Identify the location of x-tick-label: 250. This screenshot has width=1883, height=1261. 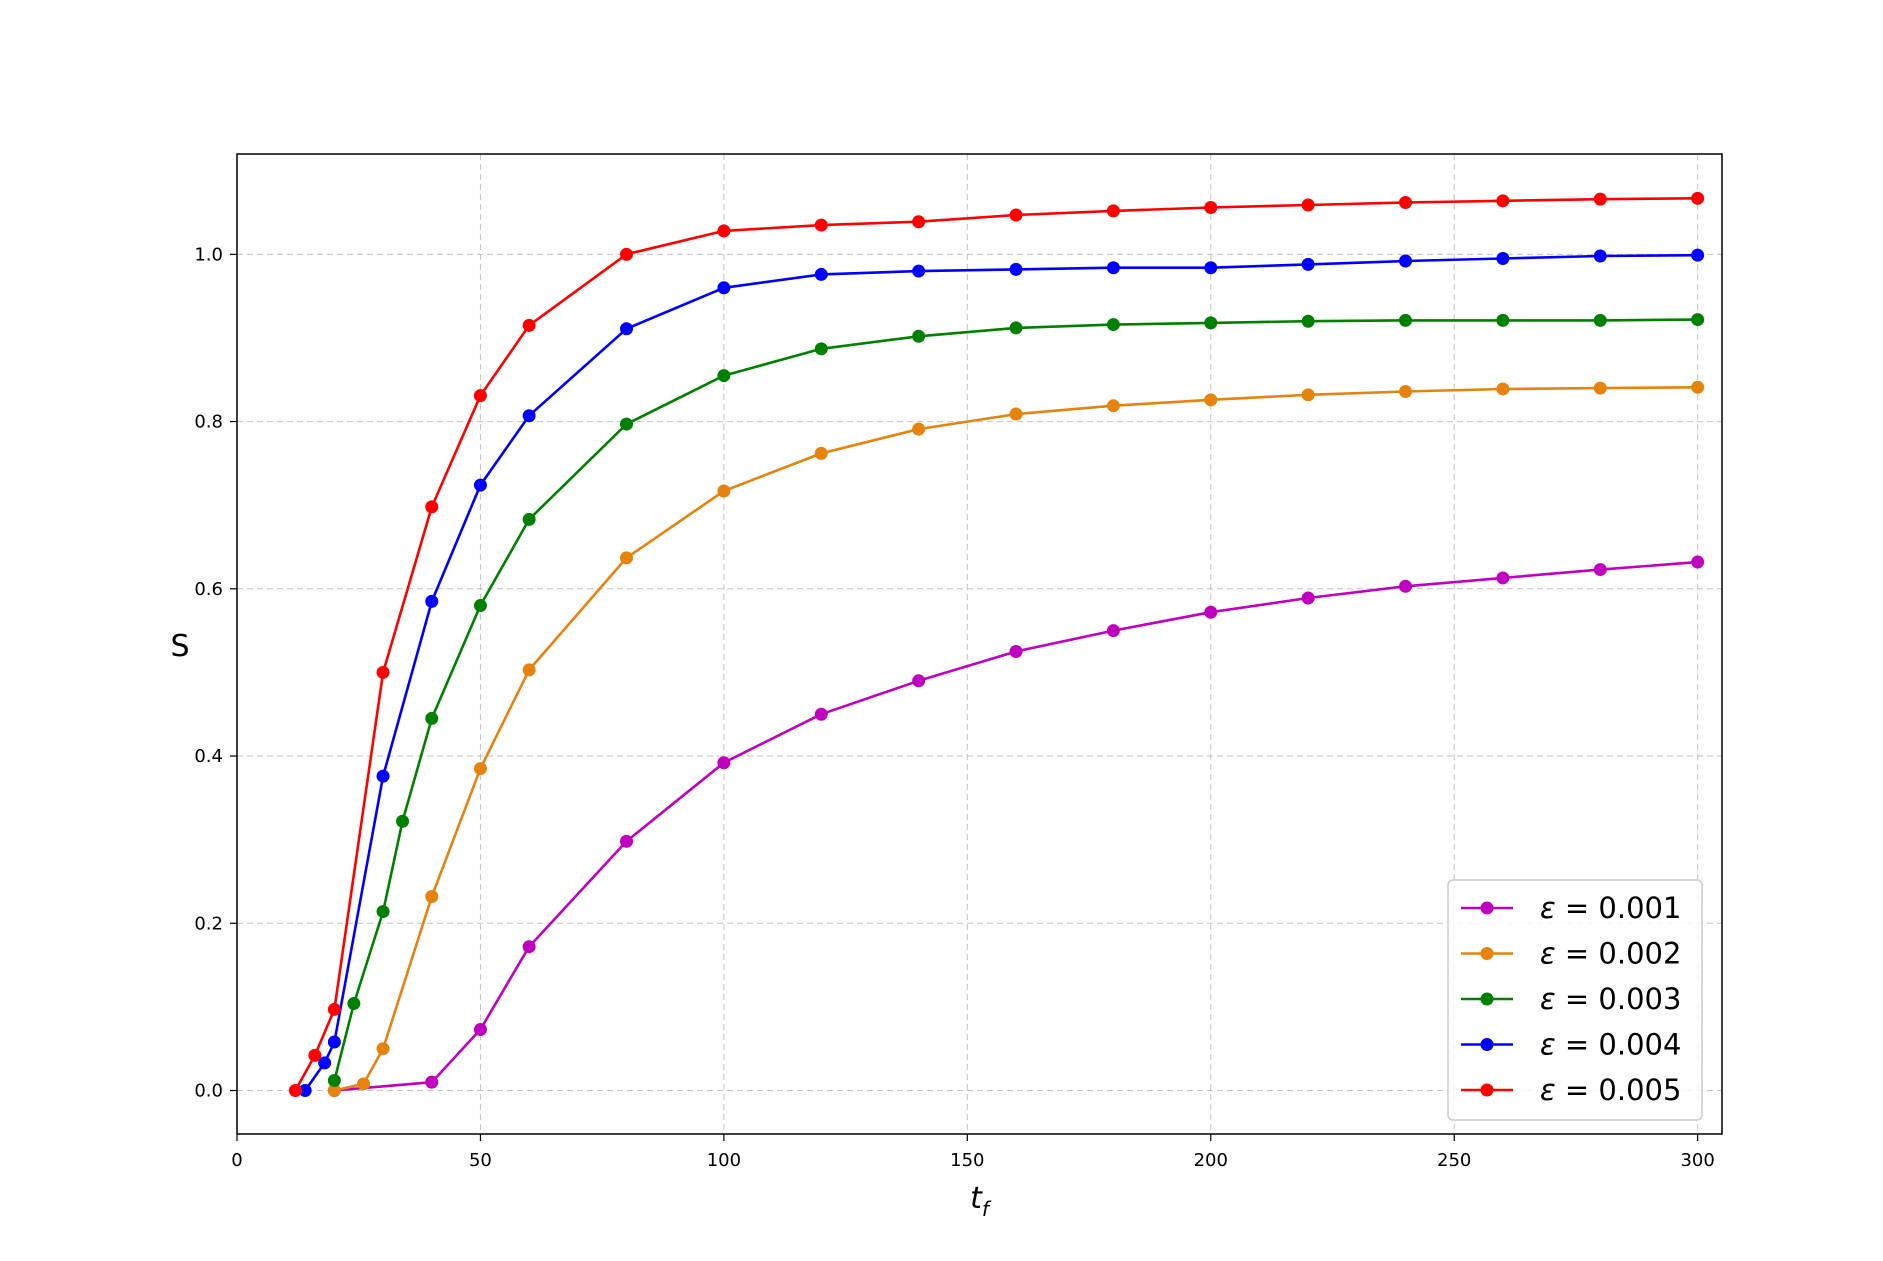
(1454, 1160).